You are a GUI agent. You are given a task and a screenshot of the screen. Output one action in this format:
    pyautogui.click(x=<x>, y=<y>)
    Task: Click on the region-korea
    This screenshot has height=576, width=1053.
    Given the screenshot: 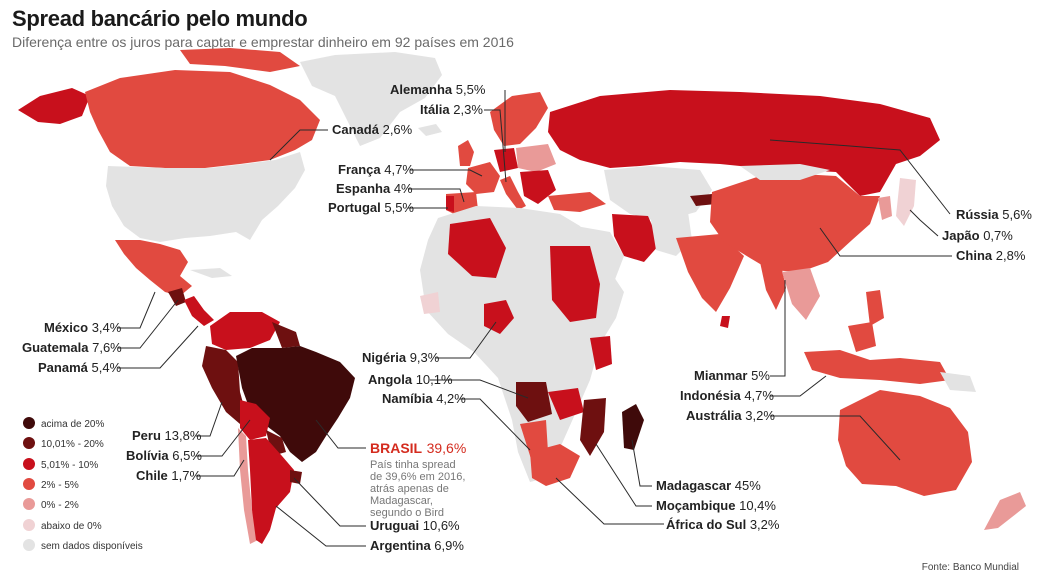 What is the action you would take?
    pyautogui.click(x=885, y=208)
    